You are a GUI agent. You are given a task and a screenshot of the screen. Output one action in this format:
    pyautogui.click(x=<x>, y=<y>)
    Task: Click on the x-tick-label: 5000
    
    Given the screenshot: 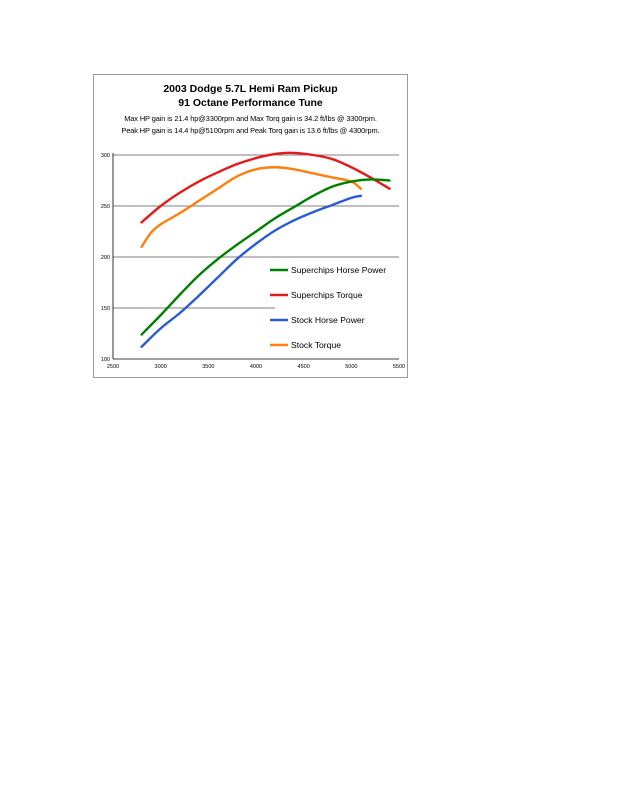 What is the action you would take?
    pyautogui.click(x=351, y=367)
    